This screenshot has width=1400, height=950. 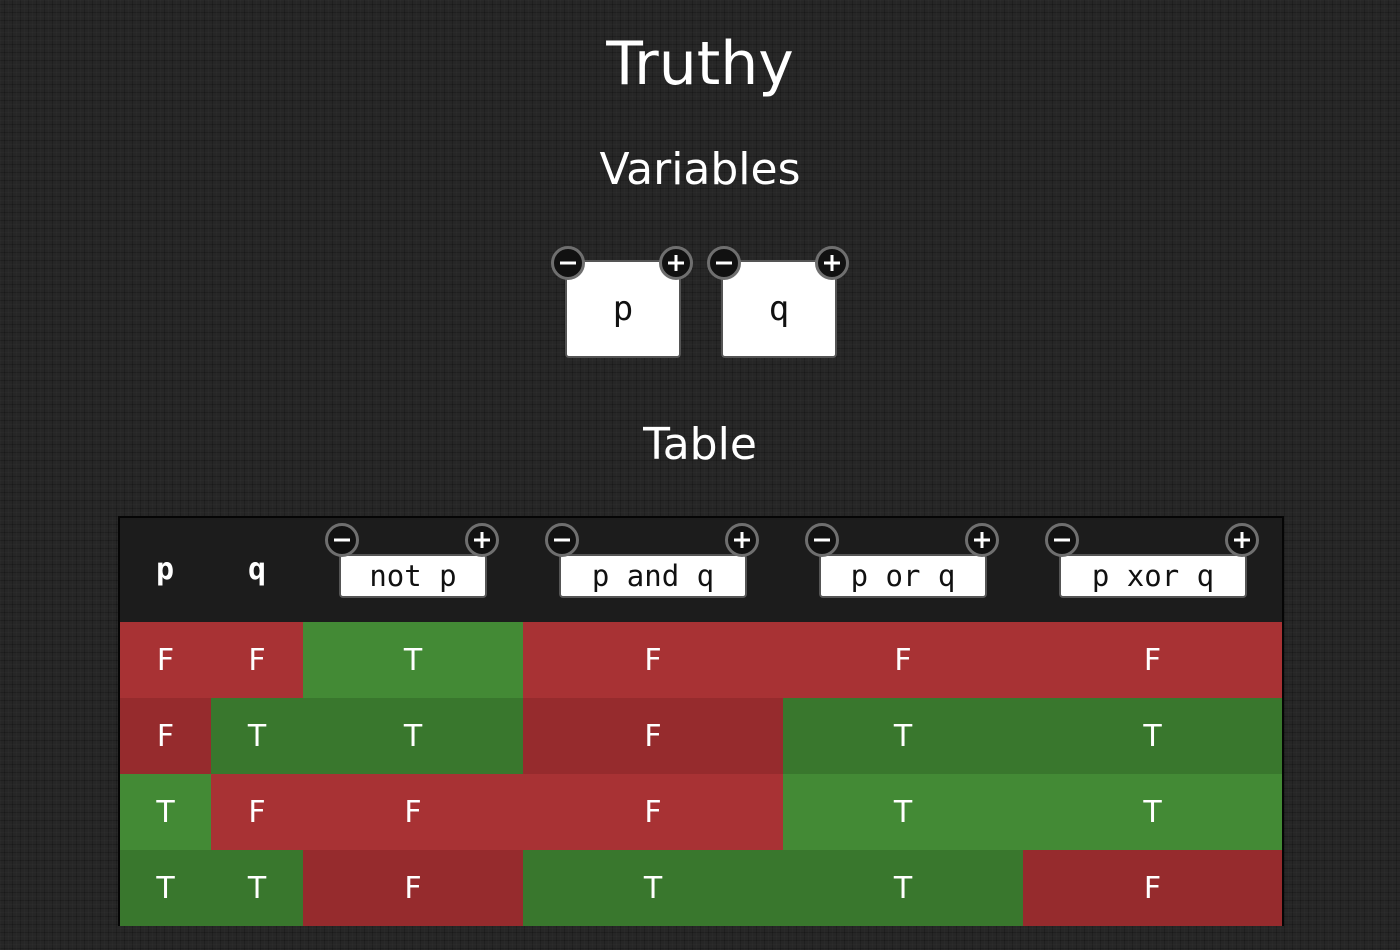 I want to click on cell-r2-c5: T, so click(x=1152, y=812).